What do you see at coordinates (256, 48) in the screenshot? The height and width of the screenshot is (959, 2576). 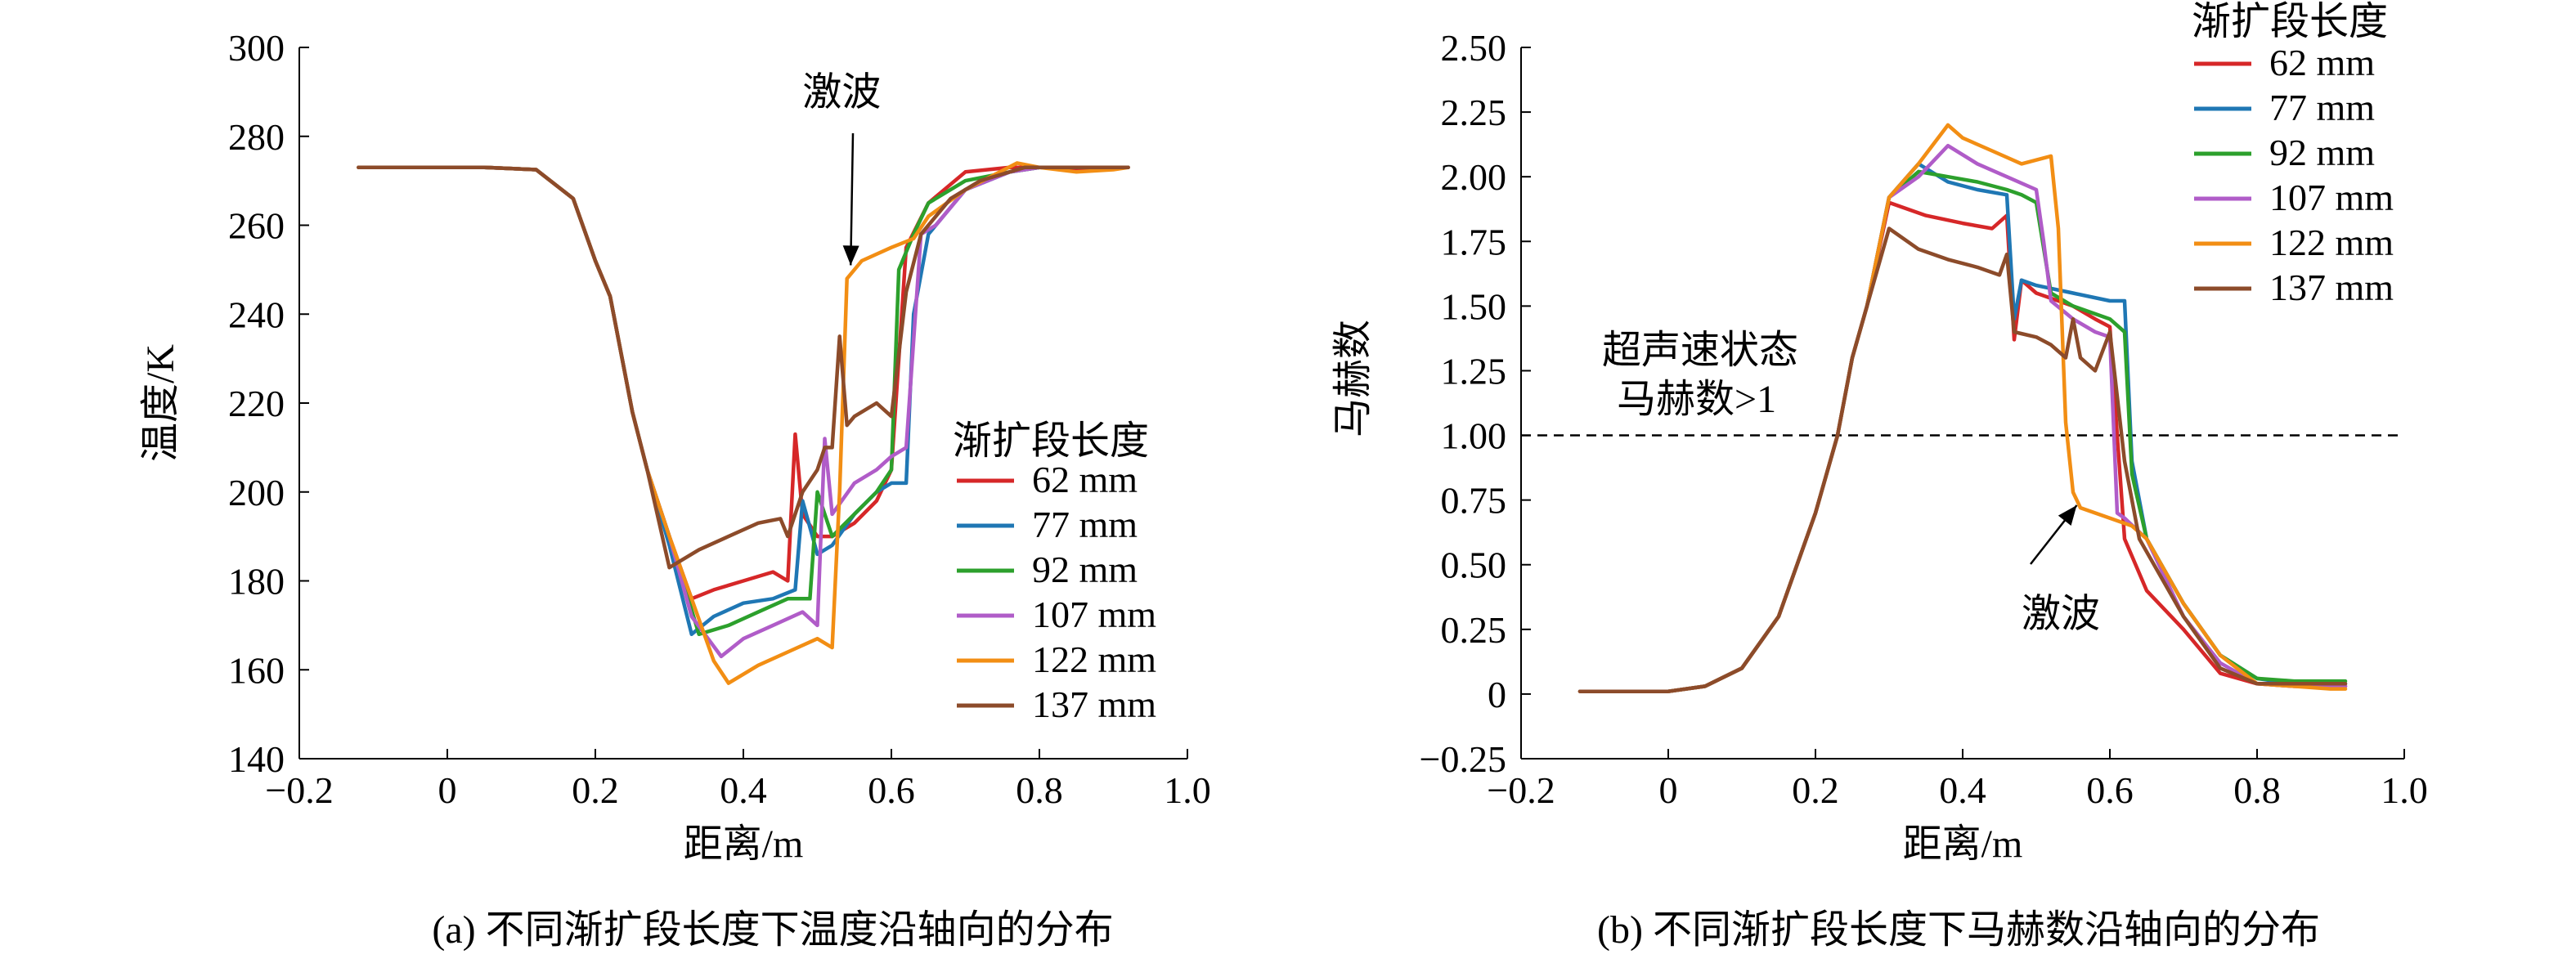 I see `y-tick-label: 300` at bounding box center [256, 48].